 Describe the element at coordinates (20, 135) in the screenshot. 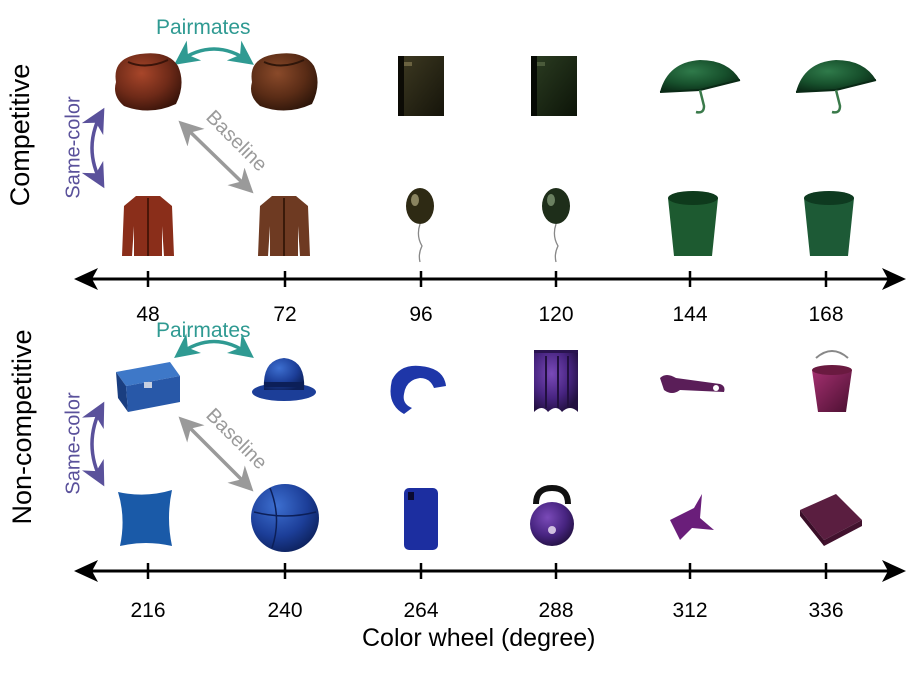

I see `row-label-competitive: Competitive` at that location.